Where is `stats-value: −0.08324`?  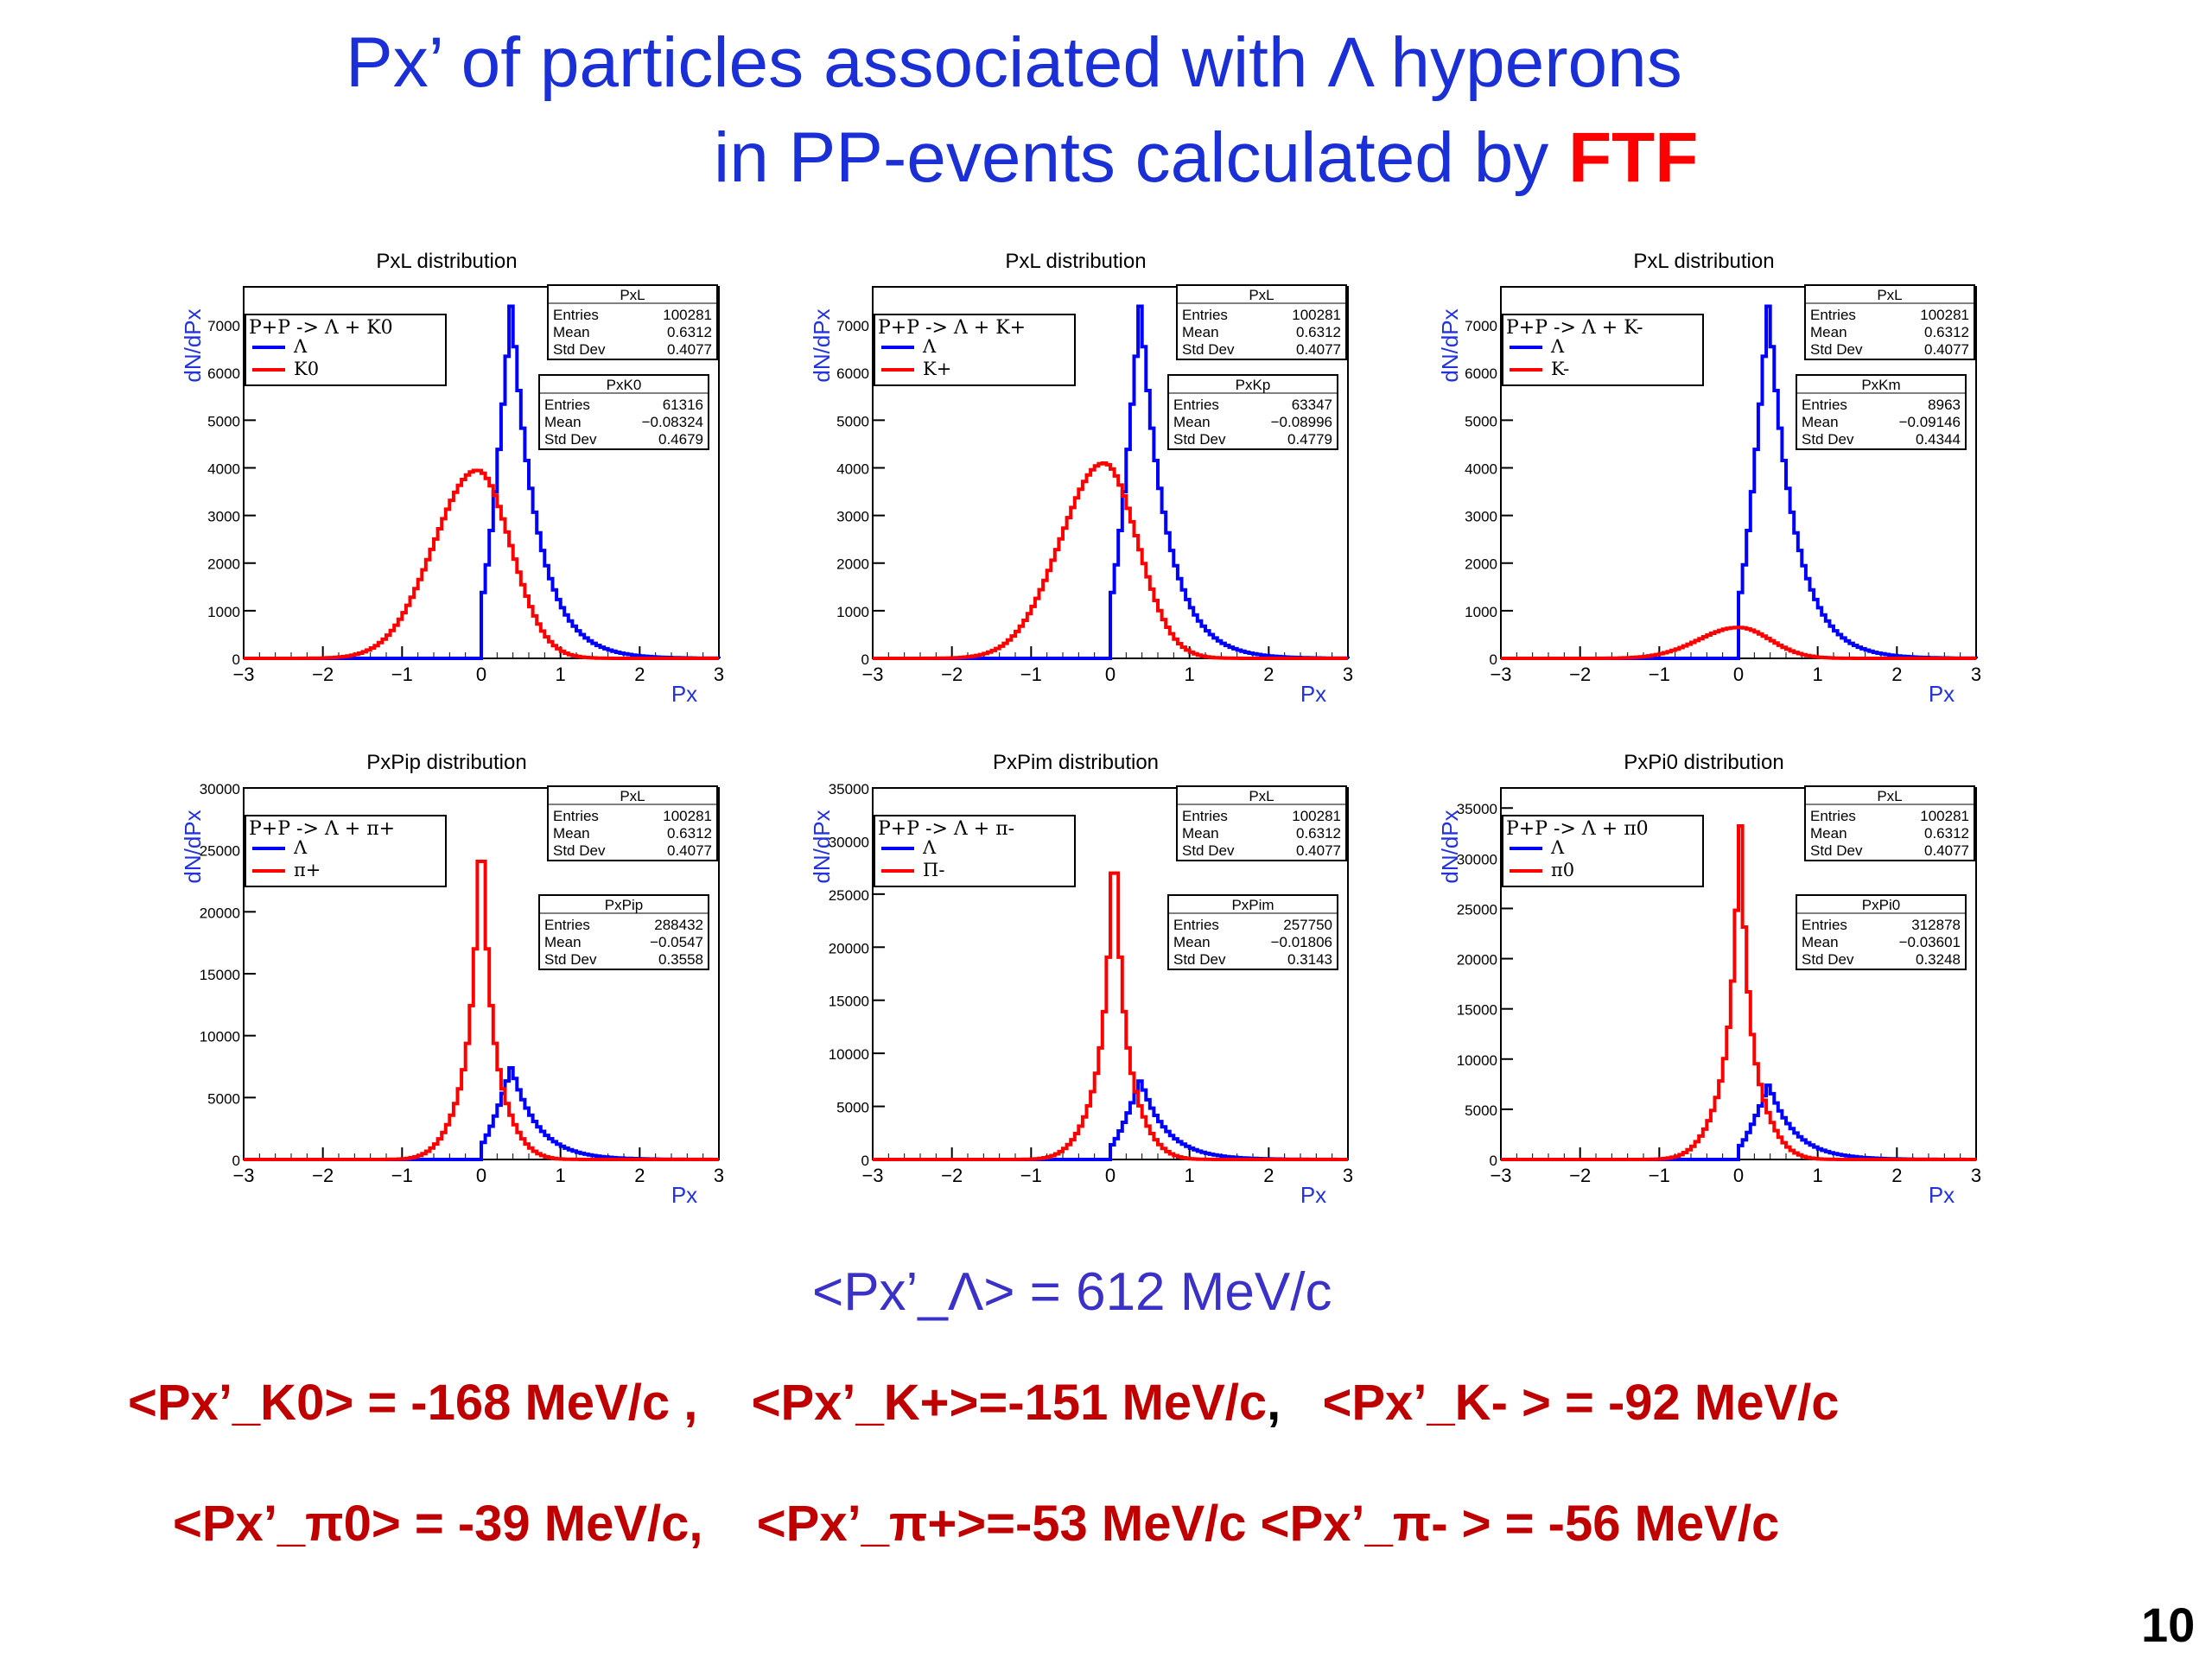 stats-value: −0.08324 is located at coordinates (672, 422).